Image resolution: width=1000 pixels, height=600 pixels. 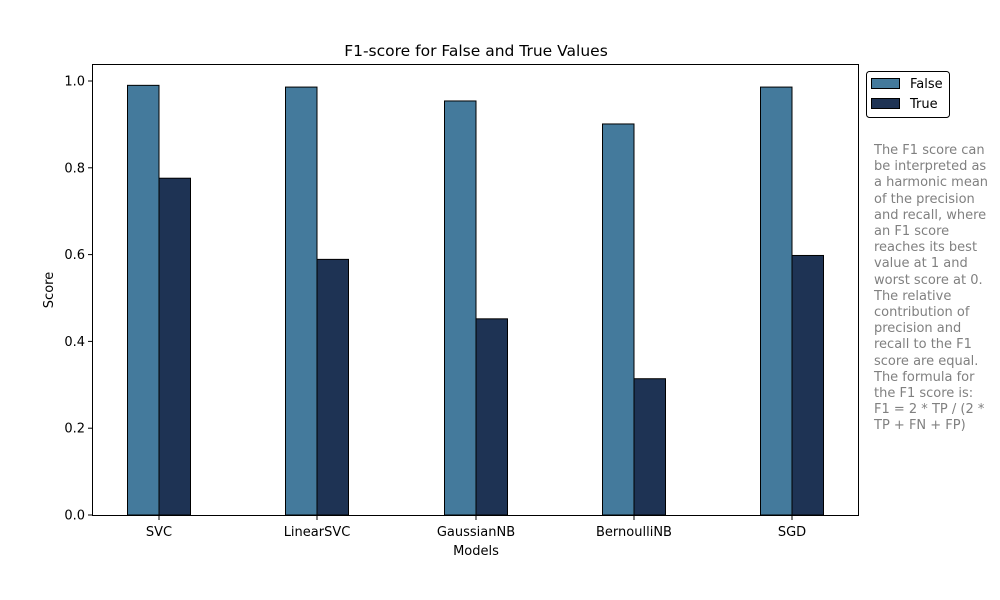 I want to click on x-axis: SVC LinearSVC GaussianNB BernoulliNB SGD, so click(x=476, y=527).